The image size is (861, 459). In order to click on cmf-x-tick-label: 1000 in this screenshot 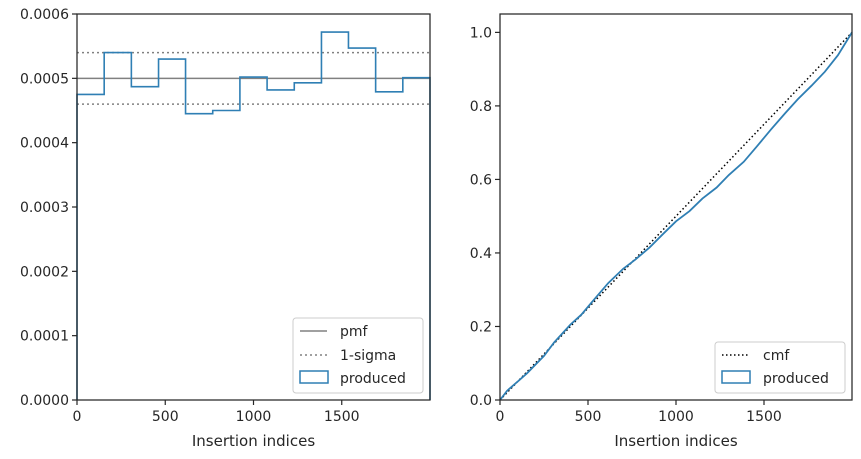, I will do `click(676, 417)`.